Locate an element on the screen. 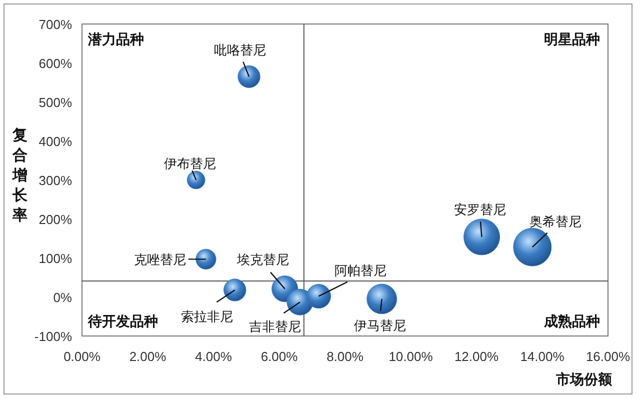 The image size is (640, 399). x-tick-label: 8.00% is located at coordinates (345, 356).